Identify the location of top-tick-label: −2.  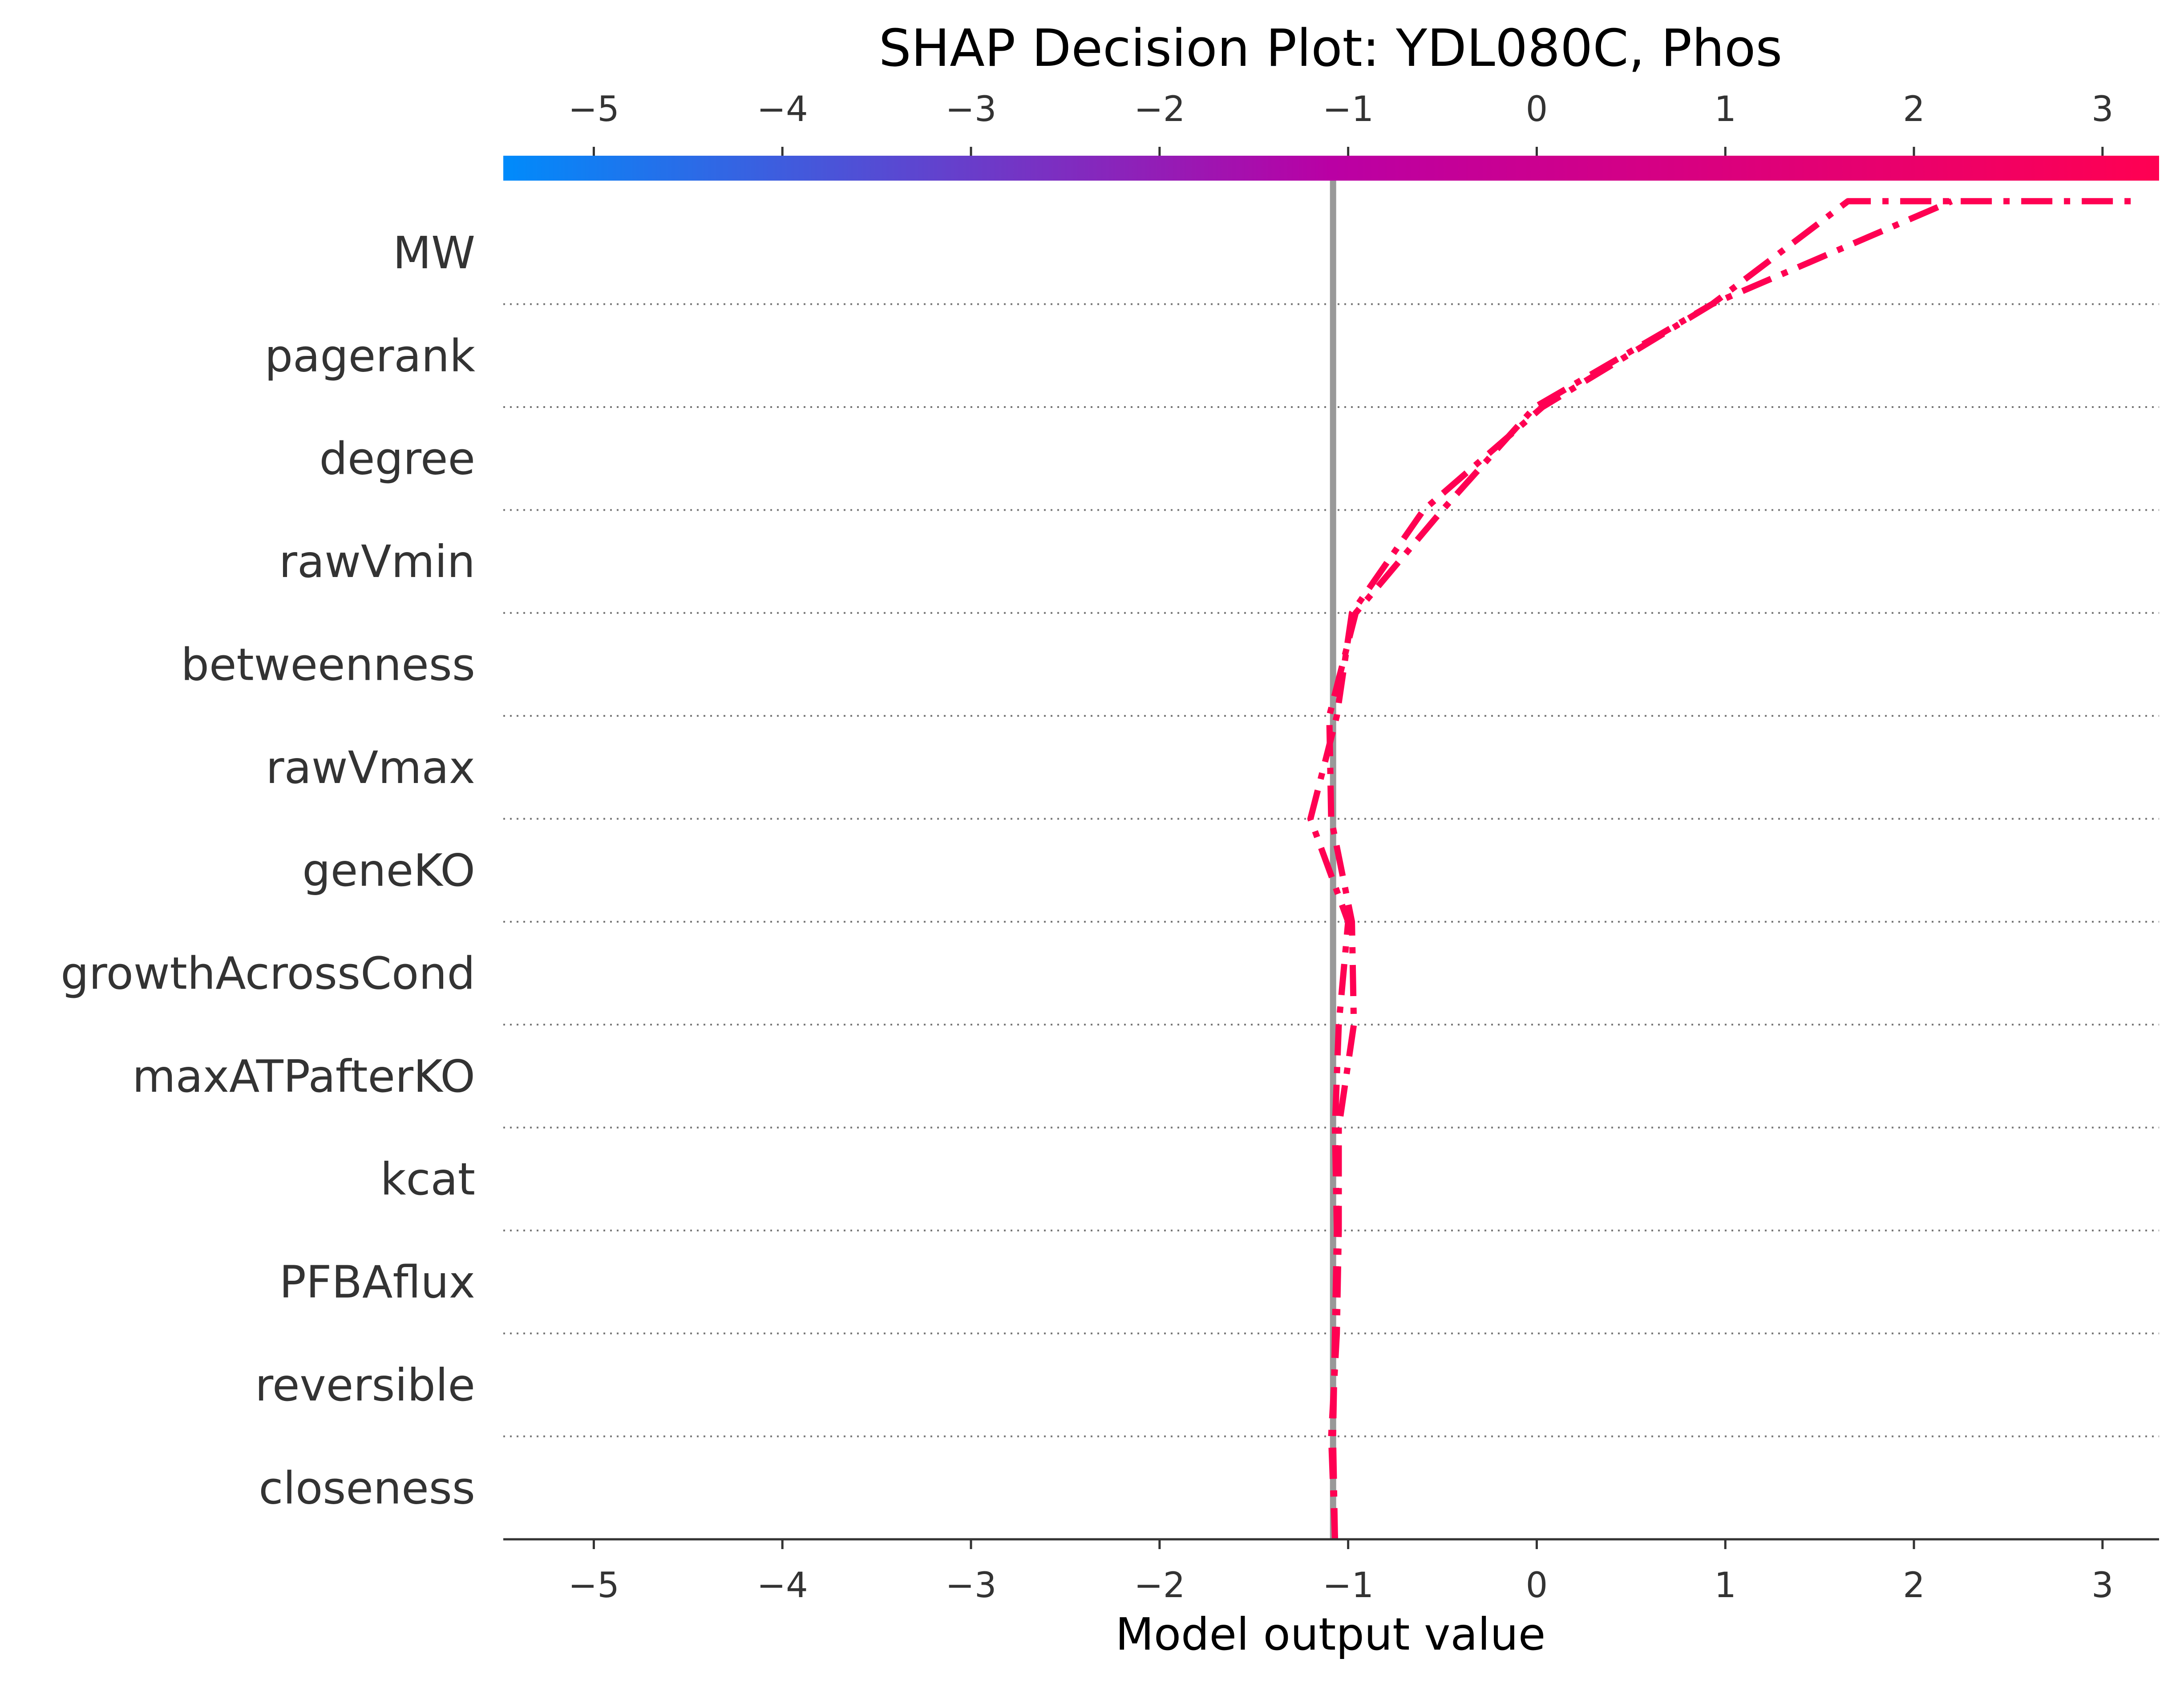
(1159, 109).